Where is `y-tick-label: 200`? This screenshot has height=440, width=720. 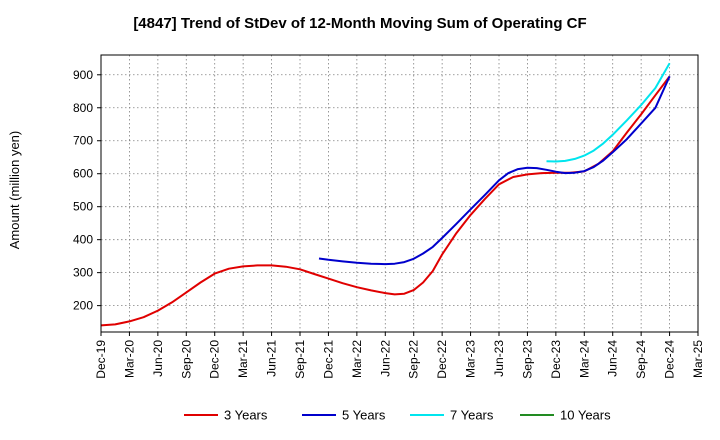
y-tick-label: 200 is located at coordinates (83, 306).